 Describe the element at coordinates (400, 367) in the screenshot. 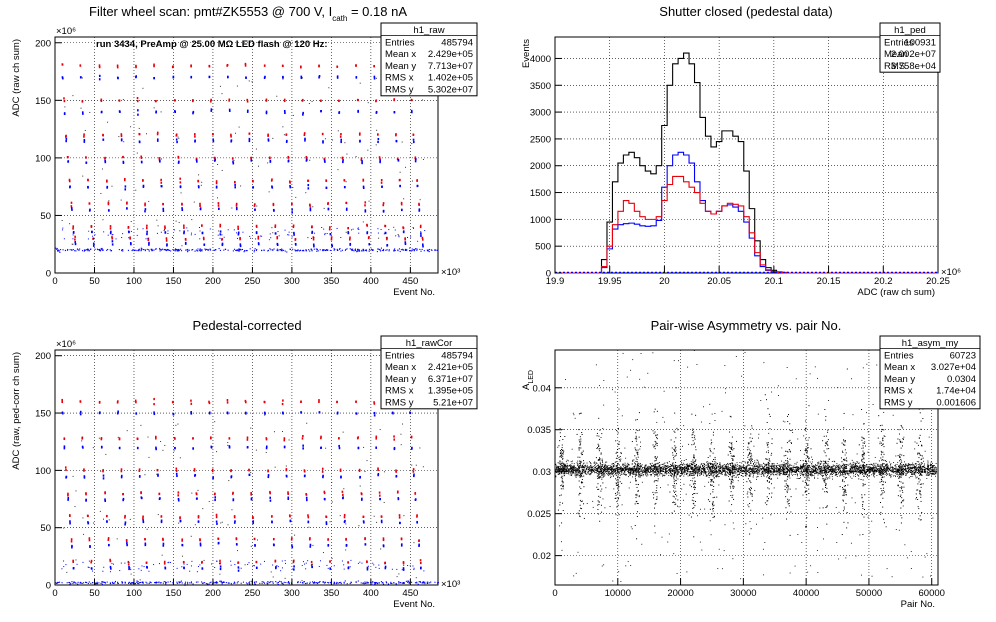

I see `stats-label: Mean x` at that location.